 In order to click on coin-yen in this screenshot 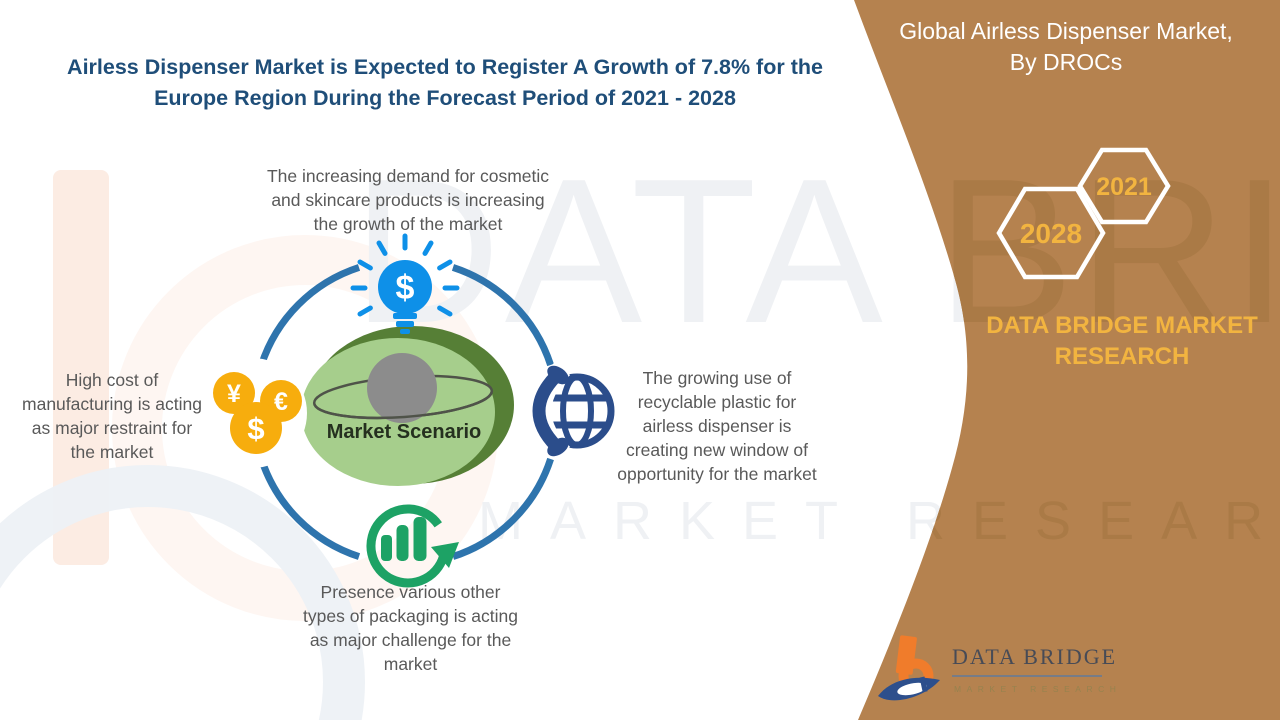, I will do `click(234, 393)`.